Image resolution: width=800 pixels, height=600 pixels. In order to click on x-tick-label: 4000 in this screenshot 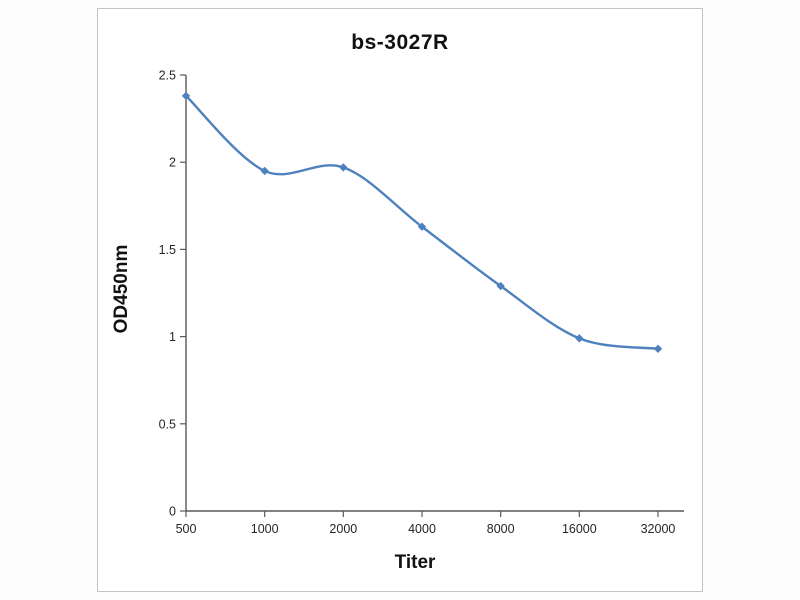, I will do `click(422, 529)`.